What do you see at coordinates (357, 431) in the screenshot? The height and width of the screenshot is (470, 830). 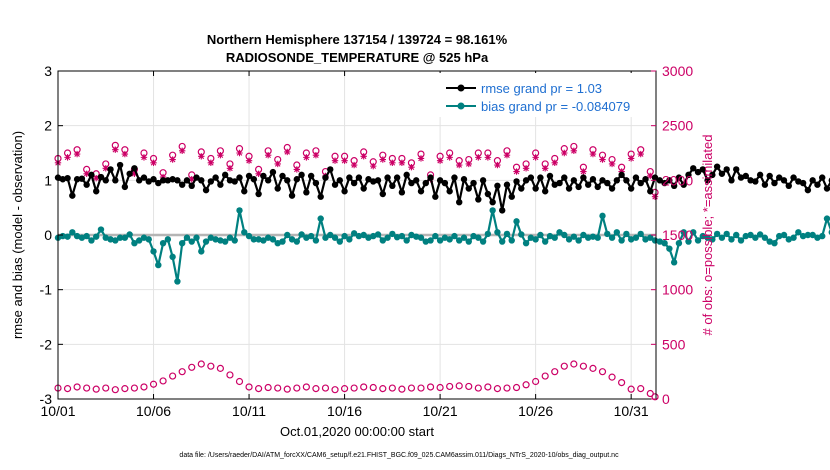 I see `x-axis-label: Oct.01,2020 00:00:00 start` at bounding box center [357, 431].